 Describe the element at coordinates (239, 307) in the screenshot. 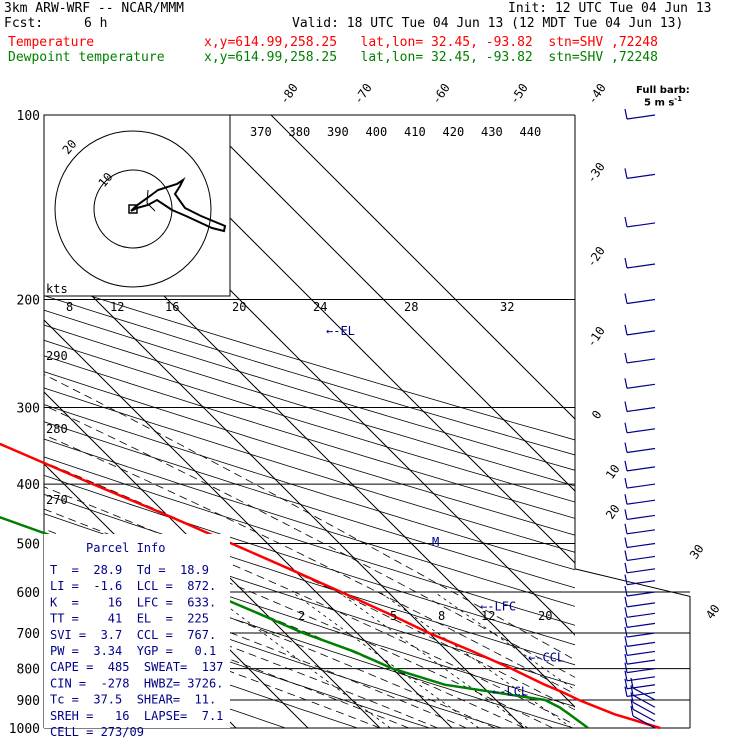

I see `speed-label: 20` at that location.